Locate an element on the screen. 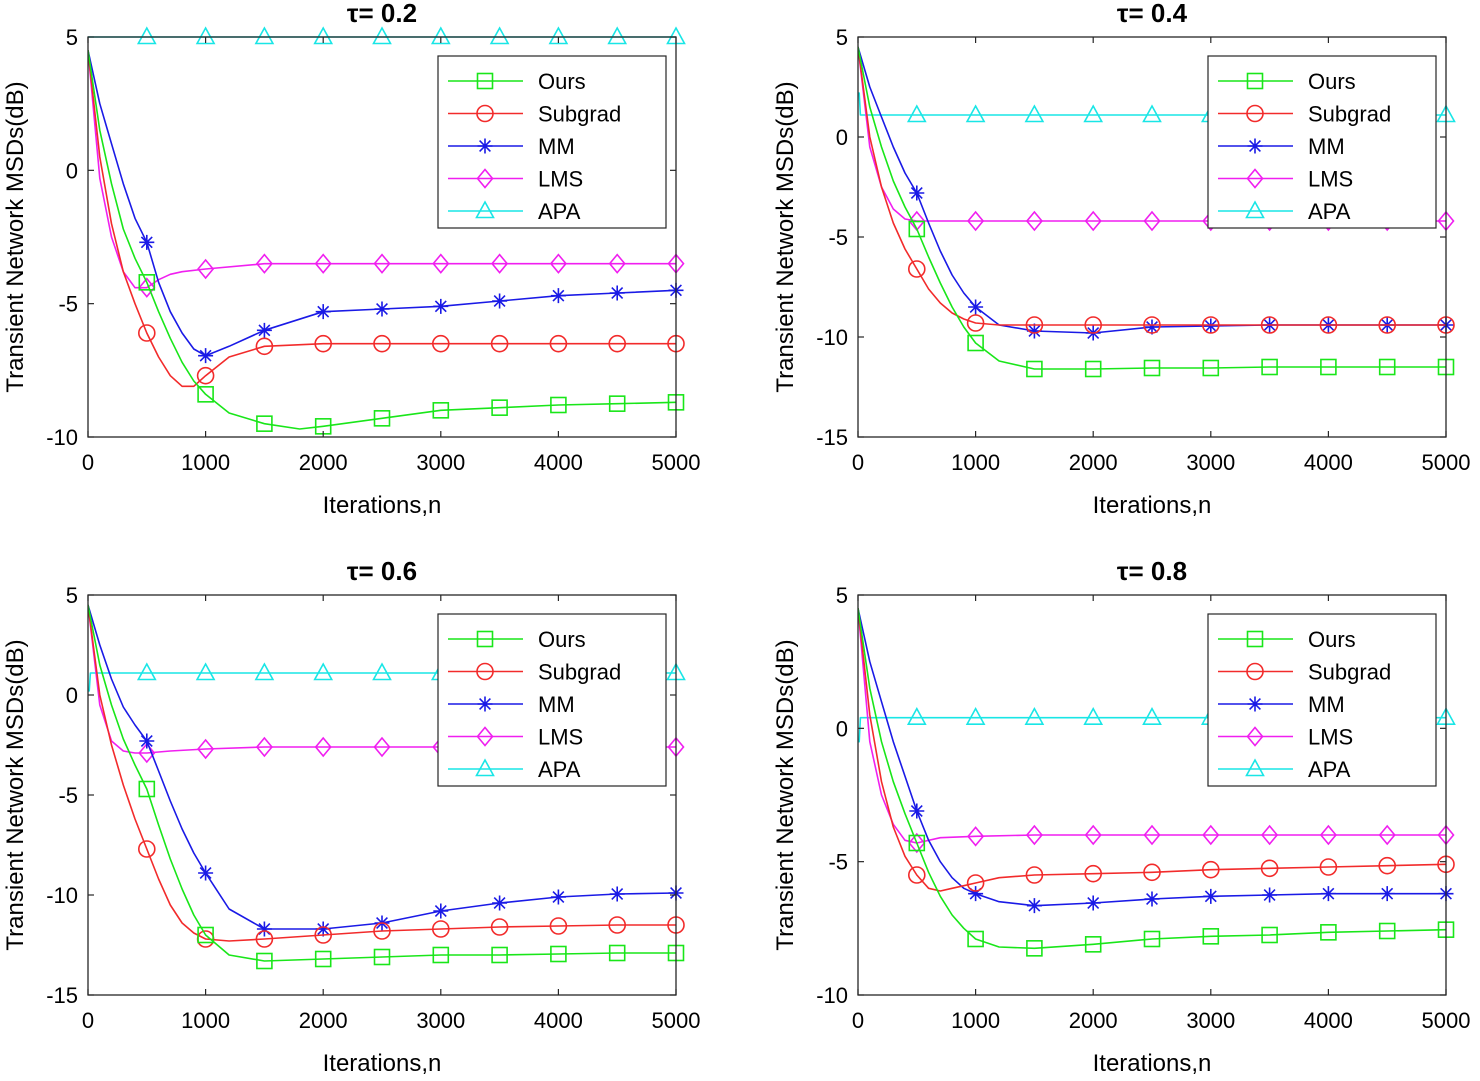  legend-entry-ours: Ours is located at coordinates (517, 81).